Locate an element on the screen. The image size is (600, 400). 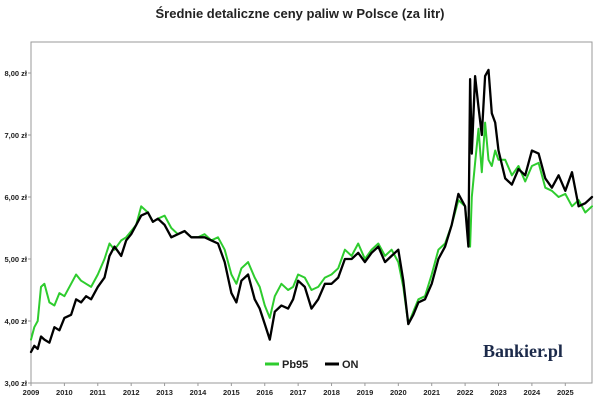
x-tick-label: 2015 is located at coordinates (231, 392).